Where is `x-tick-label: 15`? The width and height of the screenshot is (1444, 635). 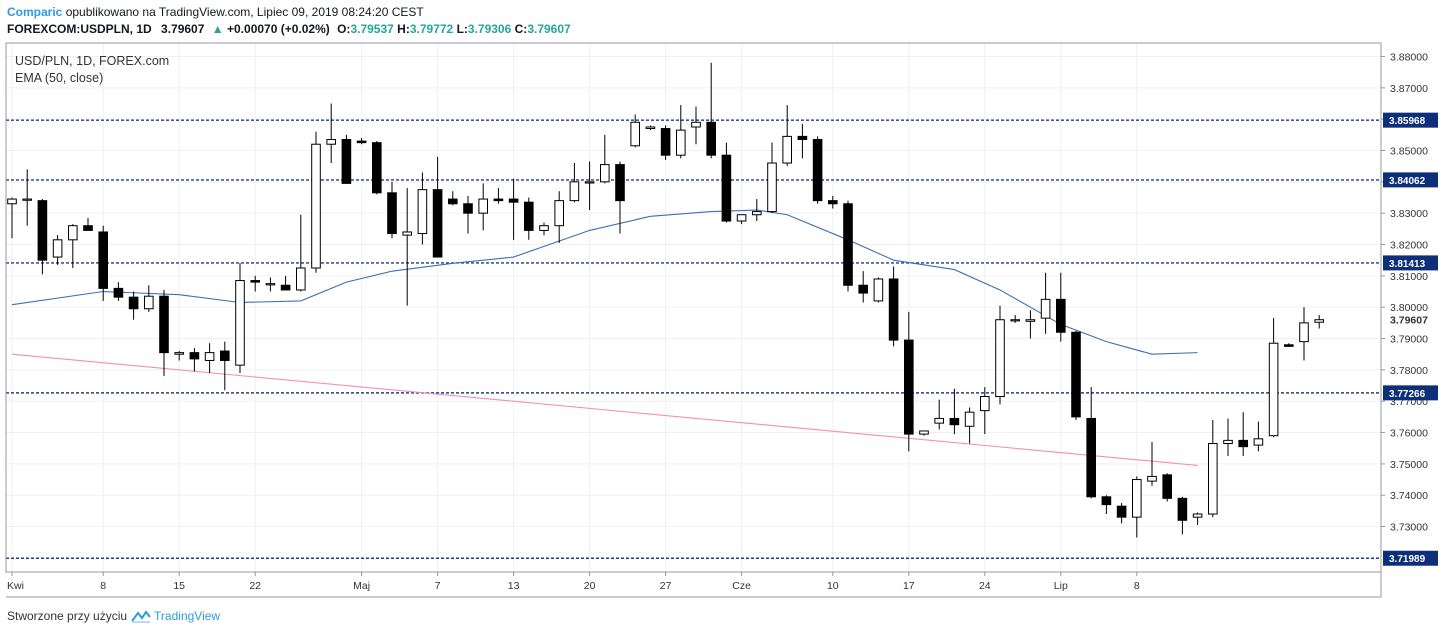 x-tick-label: 15 is located at coordinates (179, 586).